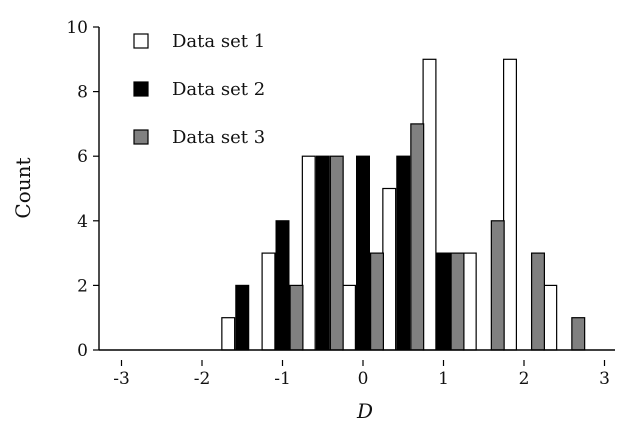 This screenshot has height=425, width=626. What do you see at coordinates (82, 157) in the screenshot?
I see `y-tick-label: 6` at bounding box center [82, 157].